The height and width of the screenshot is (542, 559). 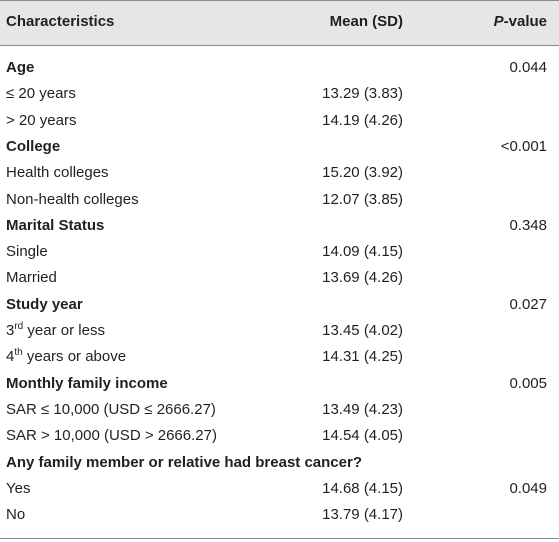 I want to click on bottom-rule, so click(x=279, y=538).